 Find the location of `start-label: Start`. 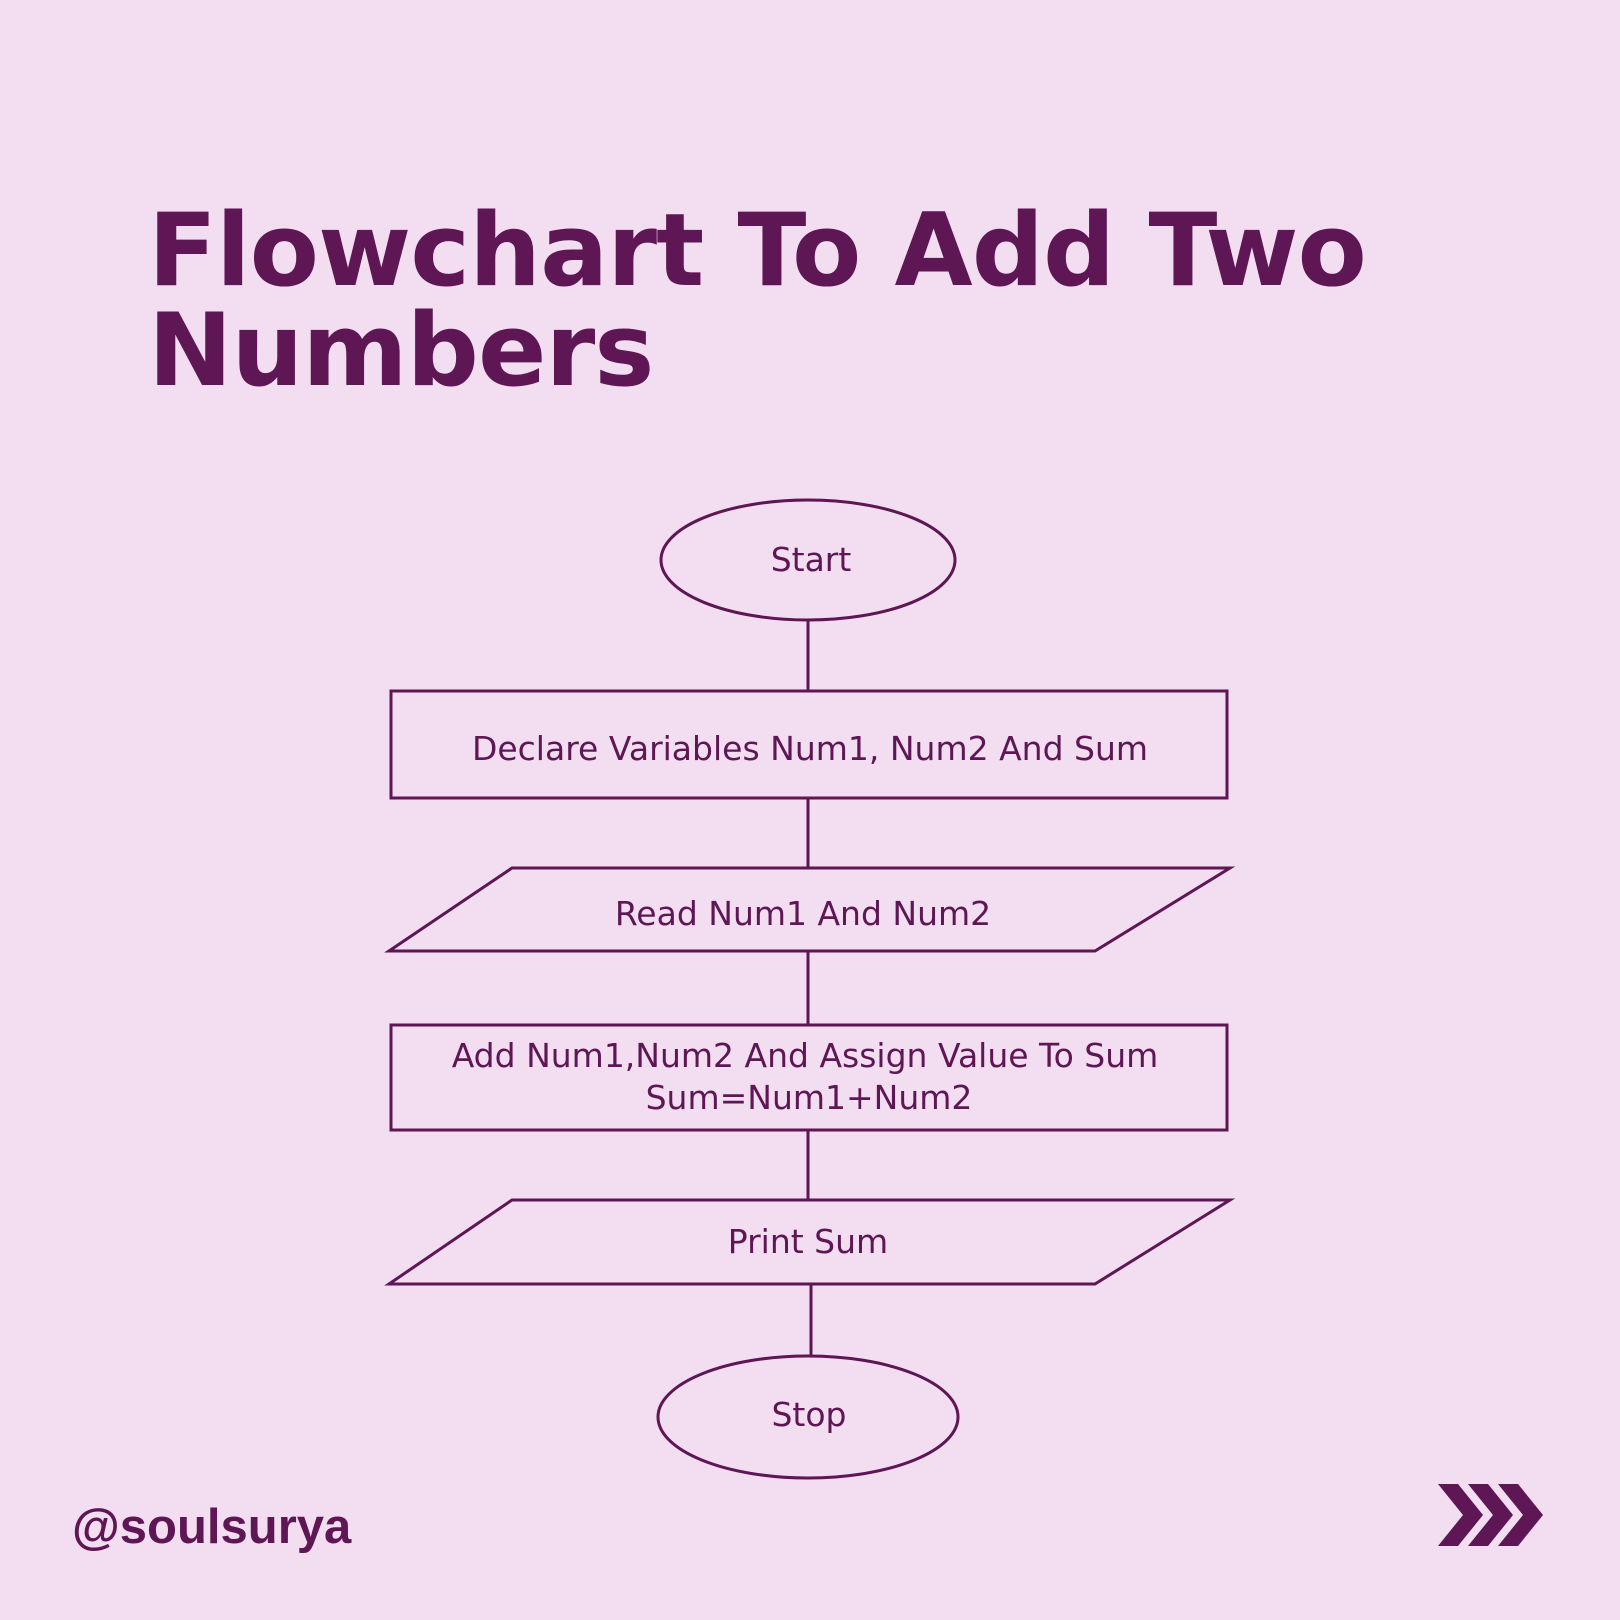

start-label: Start is located at coordinates (811, 559).